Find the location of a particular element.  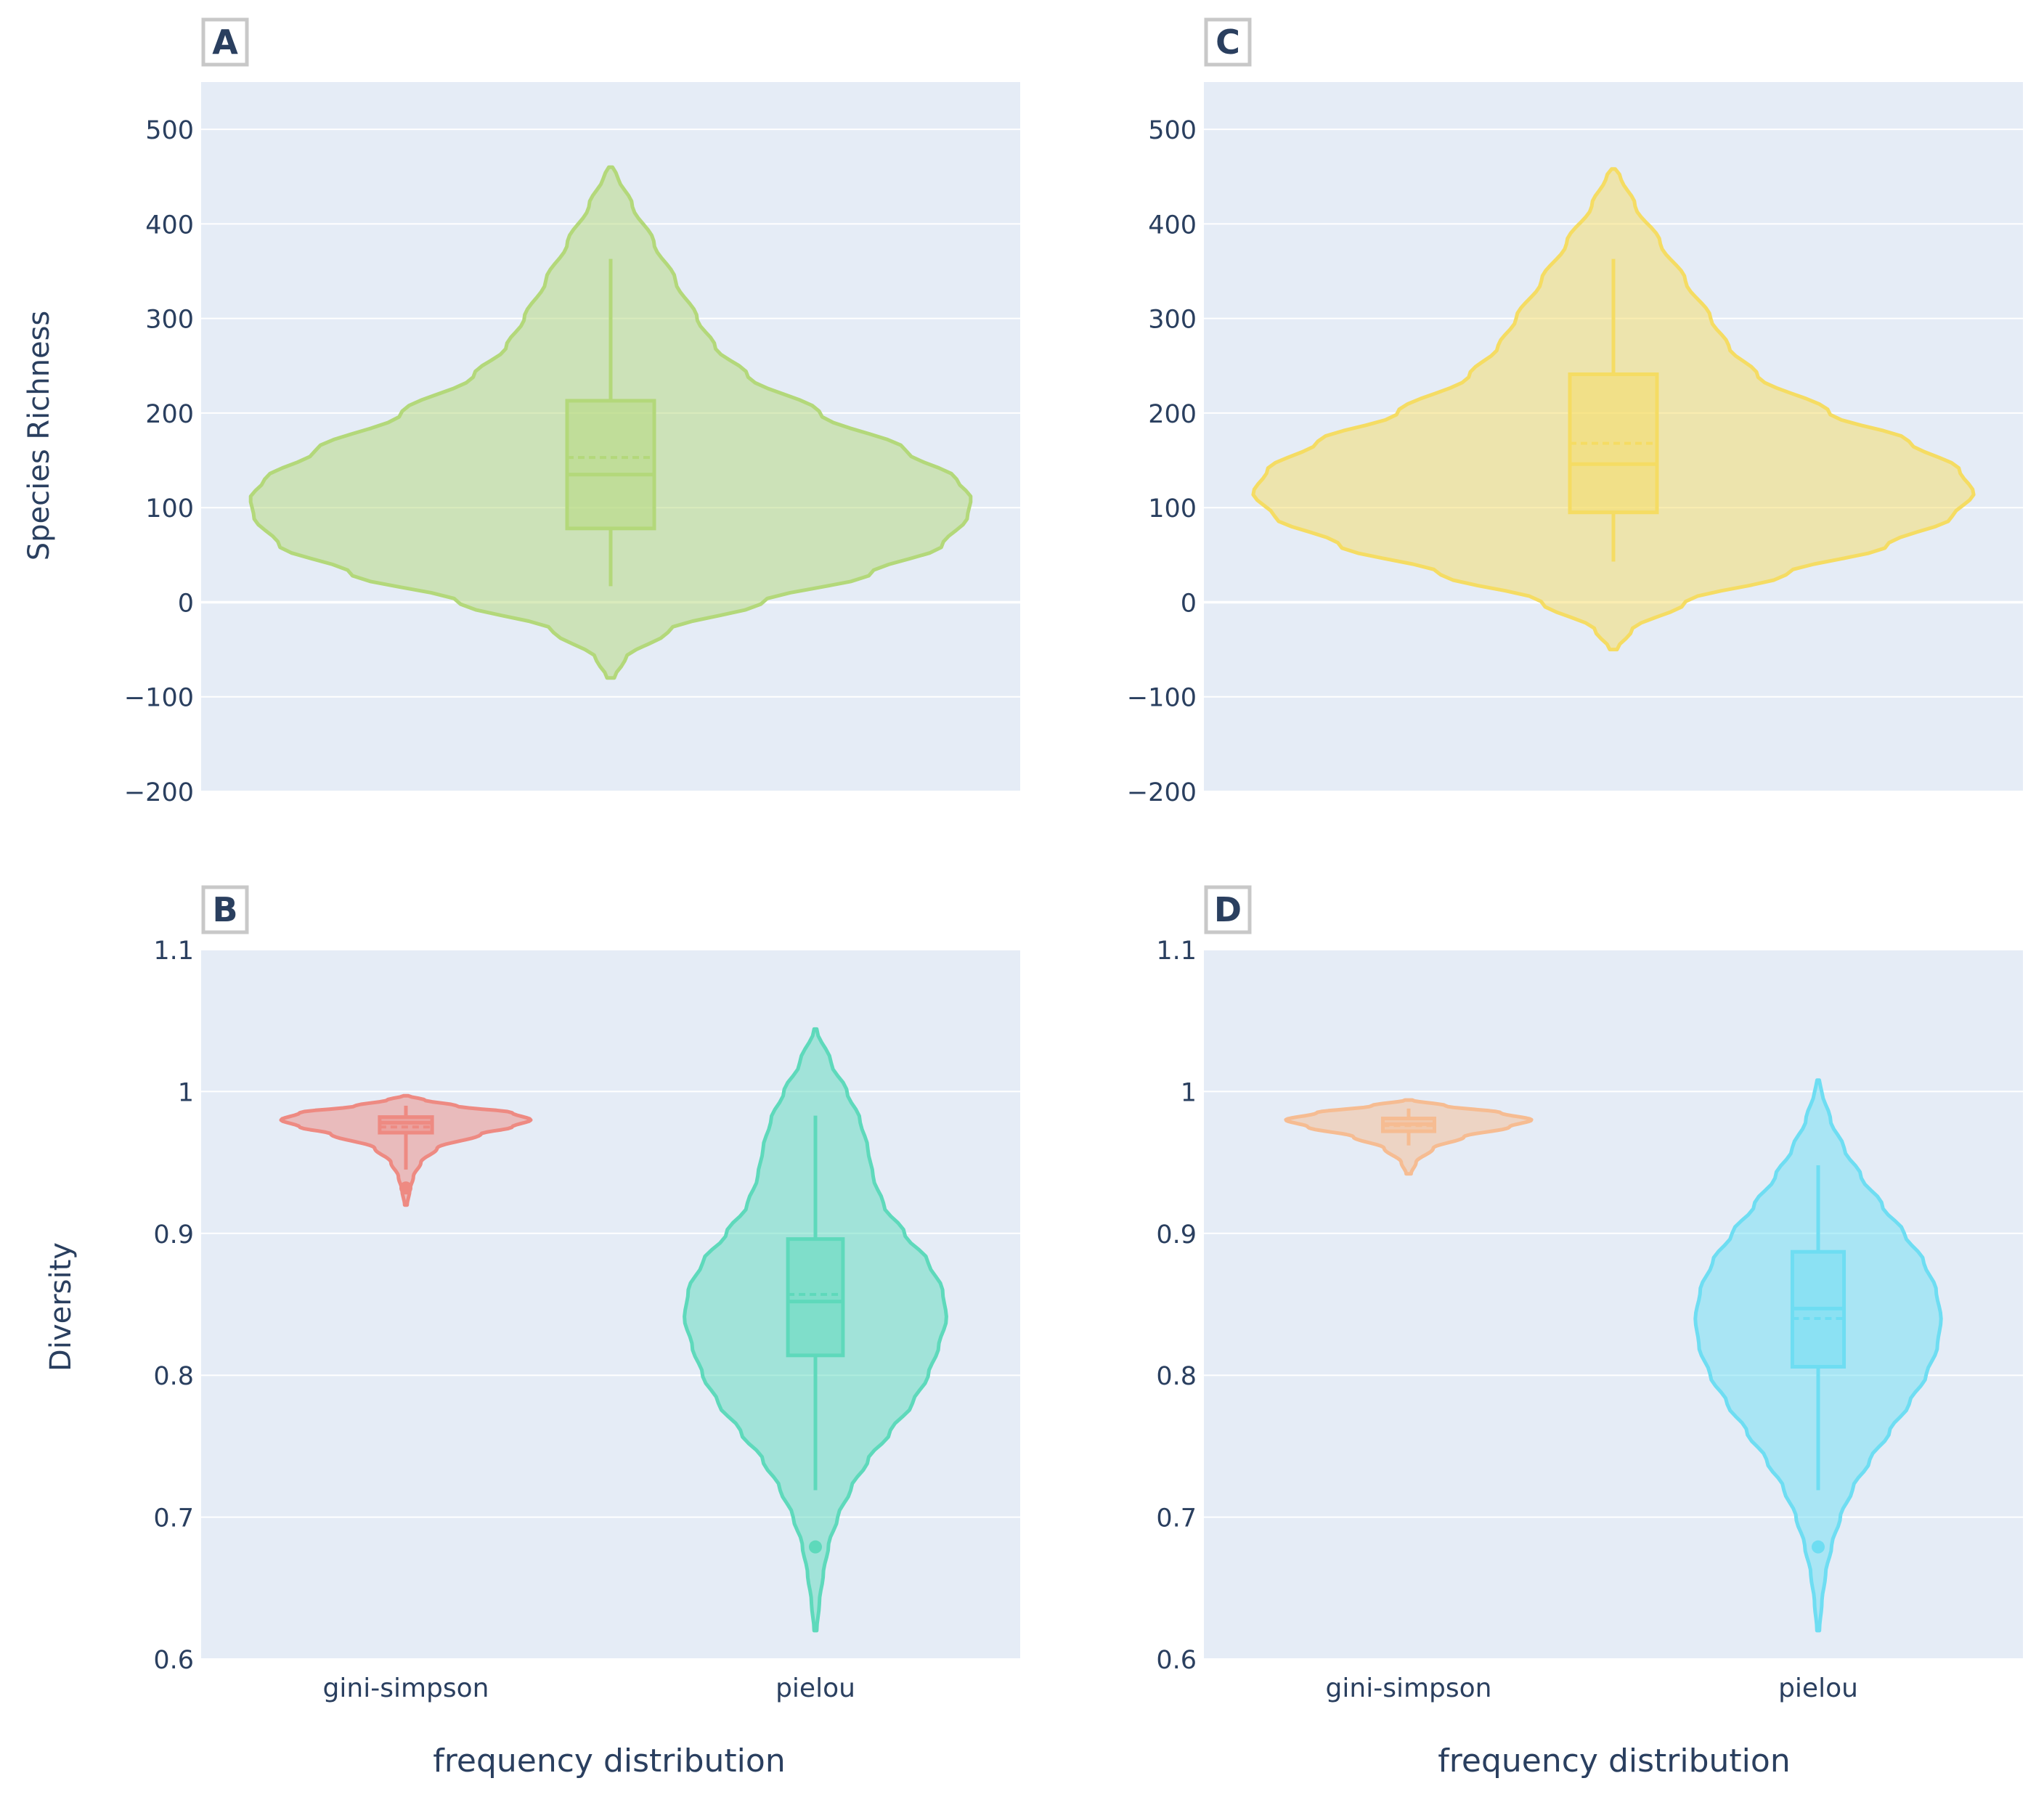

y-tick-label-C: 400 is located at coordinates (1172, 225).